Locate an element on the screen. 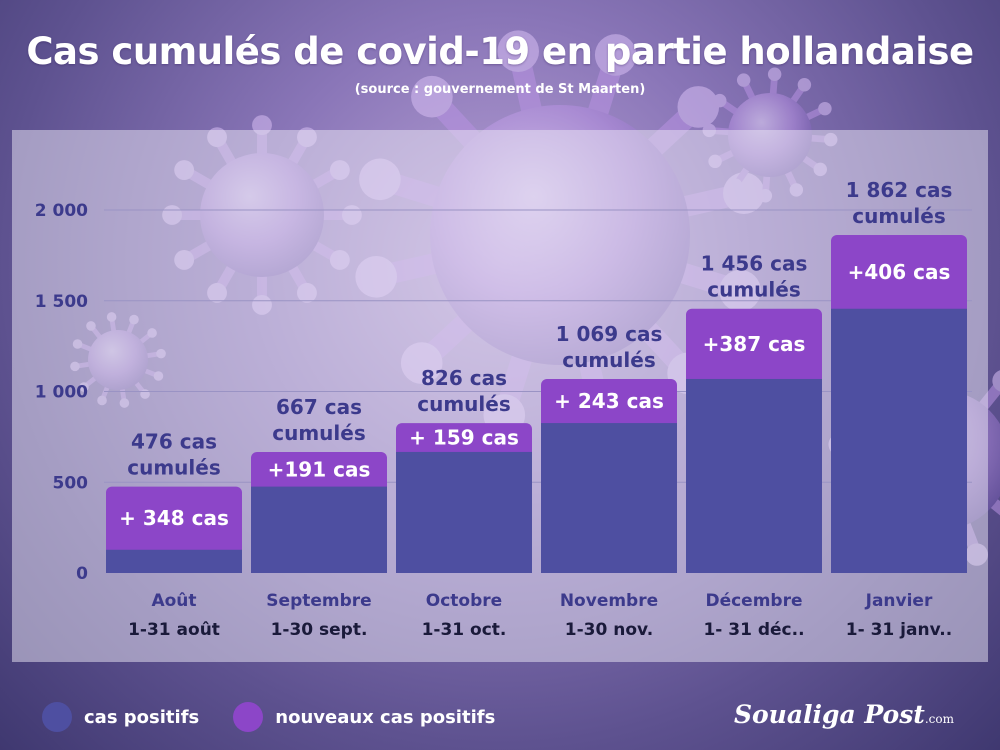  legend-item-positive: cas positifs is located at coordinates (120, 717).